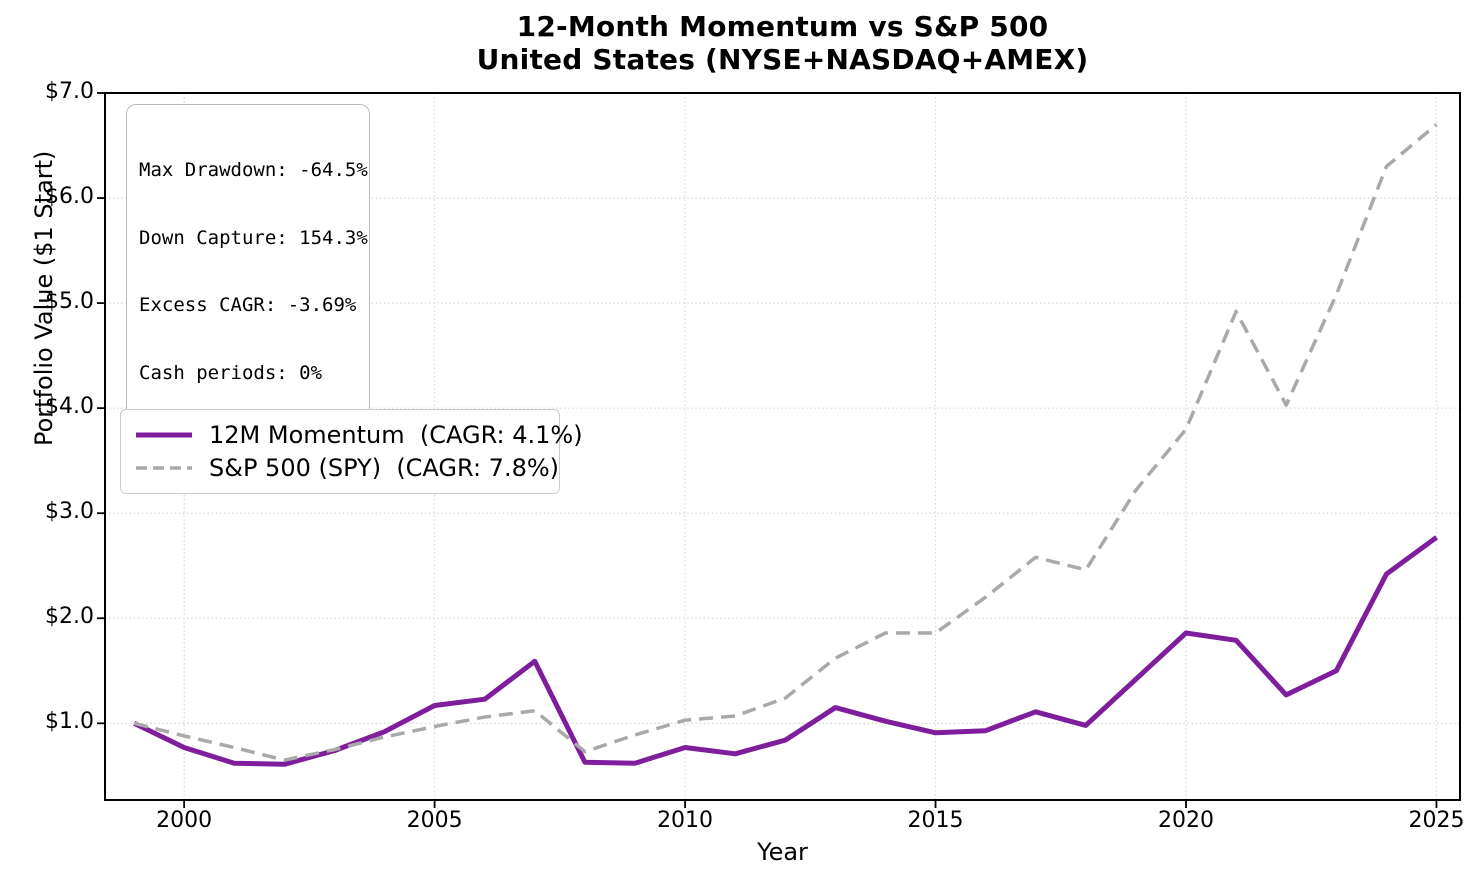 The width and height of the screenshot is (1478, 879). Describe the element at coordinates (782, 852) in the screenshot. I see `x-axis-label: Year` at that location.